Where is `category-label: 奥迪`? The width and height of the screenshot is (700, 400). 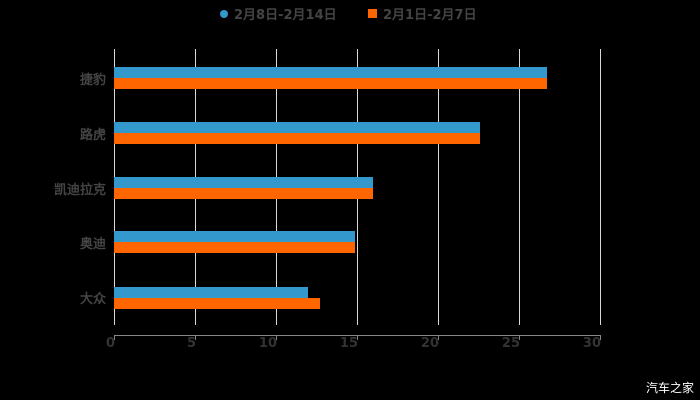
category-label: 奥迪 is located at coordinates (92, 244).